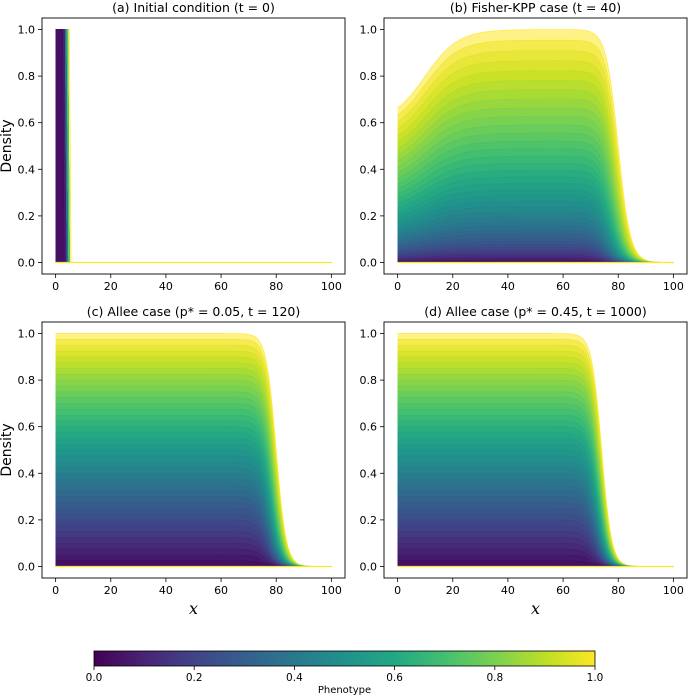 This screenshot has height=697, width=689. I want to click on phenotype-curves, so click(193, 146).